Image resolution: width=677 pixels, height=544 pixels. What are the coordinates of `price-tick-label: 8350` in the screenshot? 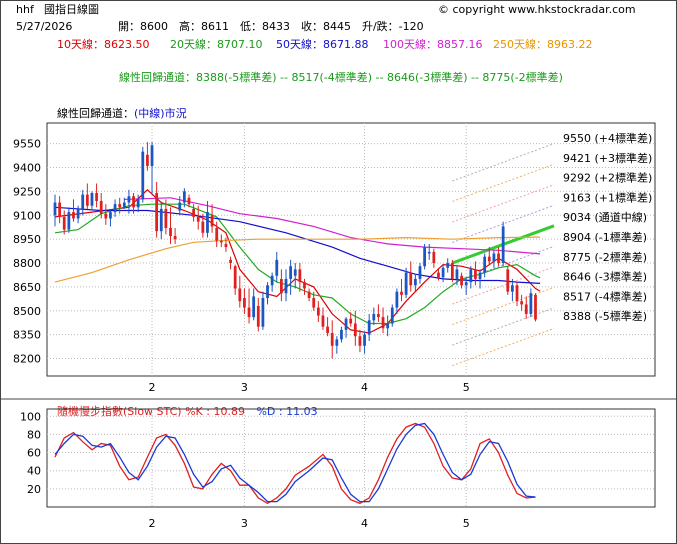 It's located at (27, 335).